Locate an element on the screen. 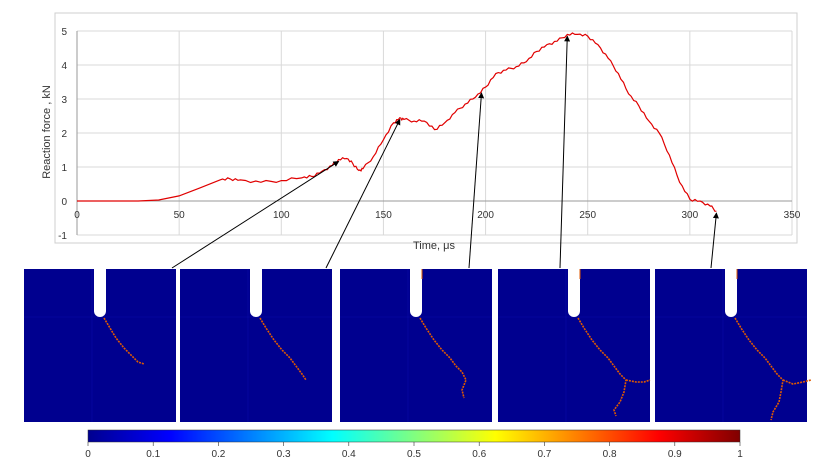  x-tick-label: 50 is located at coordinates (180, 215).